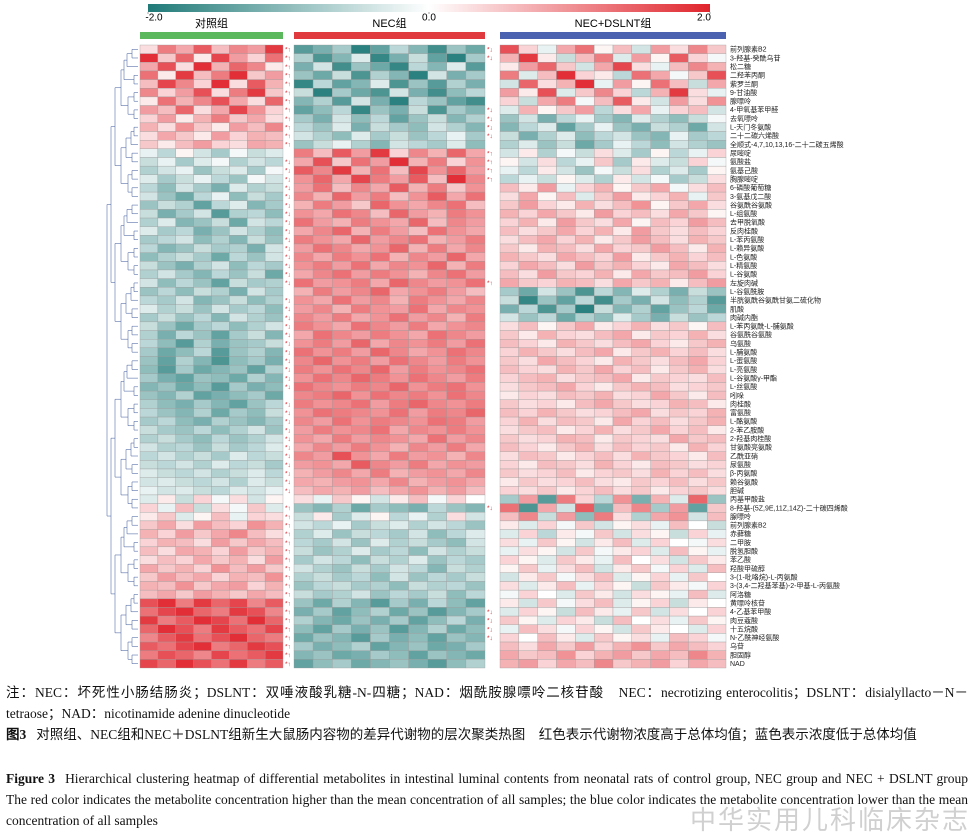 This screenshot has width=975, height=837. What do you see at coordinates (830, 821) in the screenshot?
I see `watermark: 中华实用儿科临床杂志` at bounding box center [830, 821].